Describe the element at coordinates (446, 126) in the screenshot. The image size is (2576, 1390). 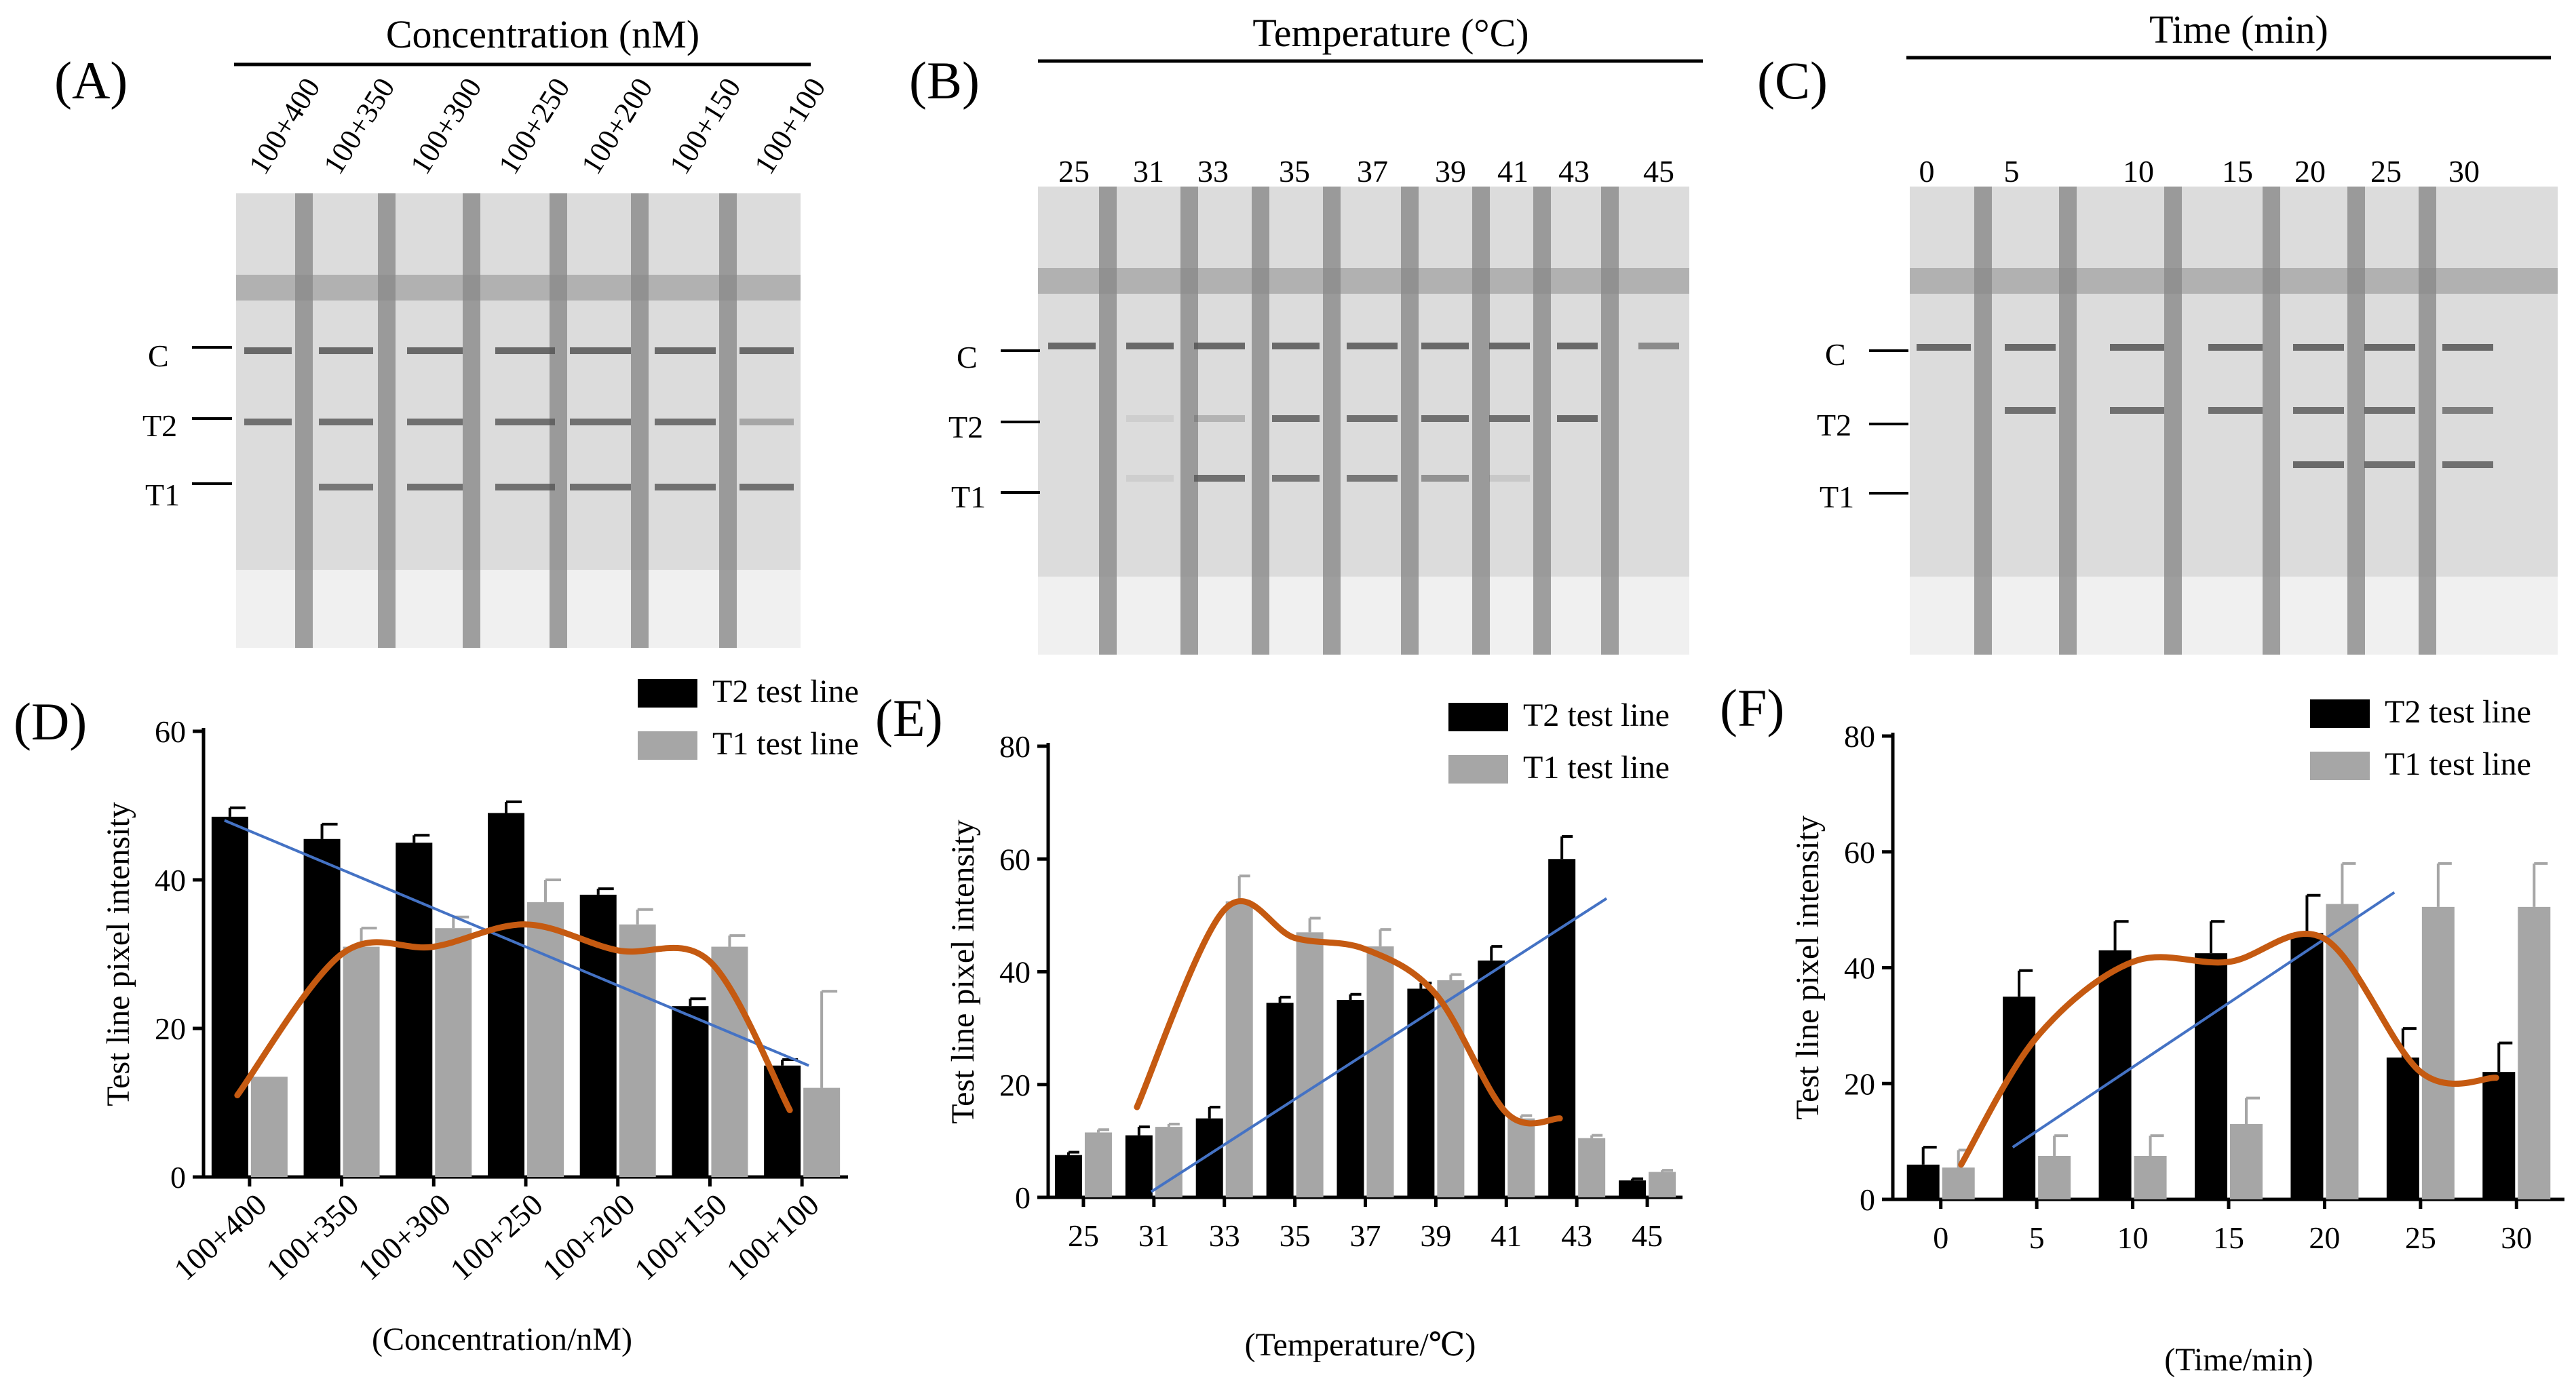
I see `panel-a-lane-label: 100+300` at that location.